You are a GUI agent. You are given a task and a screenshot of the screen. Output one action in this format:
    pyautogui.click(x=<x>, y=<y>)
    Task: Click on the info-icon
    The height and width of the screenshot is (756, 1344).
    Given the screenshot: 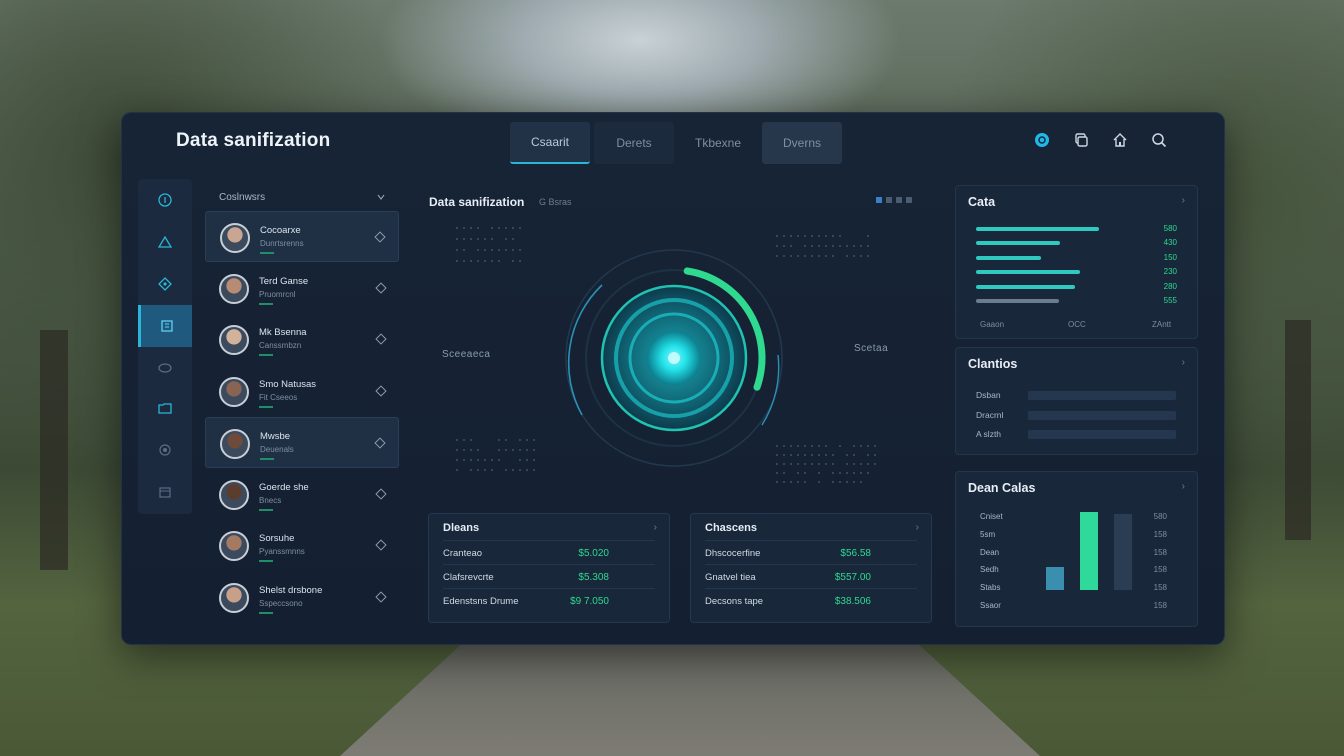 What is the action you would take?
    pyautogui.click(x=165, y=200)
    